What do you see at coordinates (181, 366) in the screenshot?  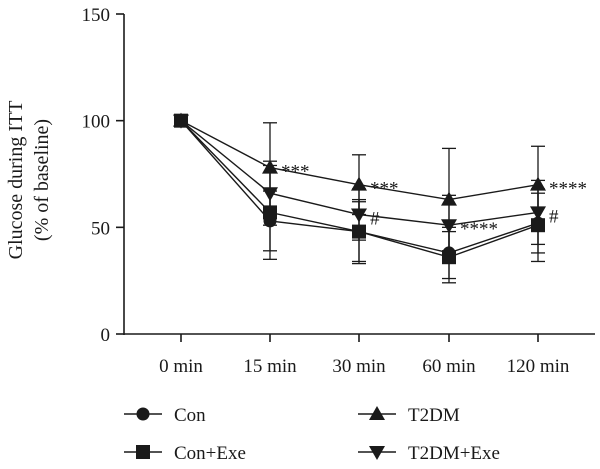 I see `x-tick-label: 0 min` at bounding box center [181, 366].